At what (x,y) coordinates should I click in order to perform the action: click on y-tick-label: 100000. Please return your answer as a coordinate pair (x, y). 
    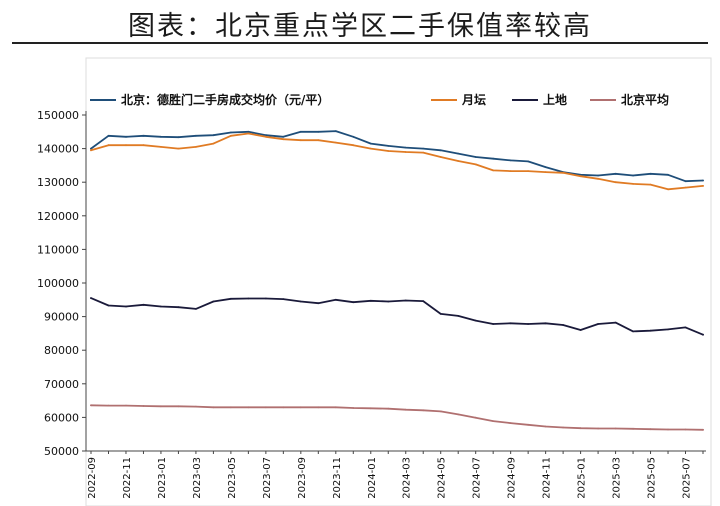
    Looking at the image, I should click on (58, 283).